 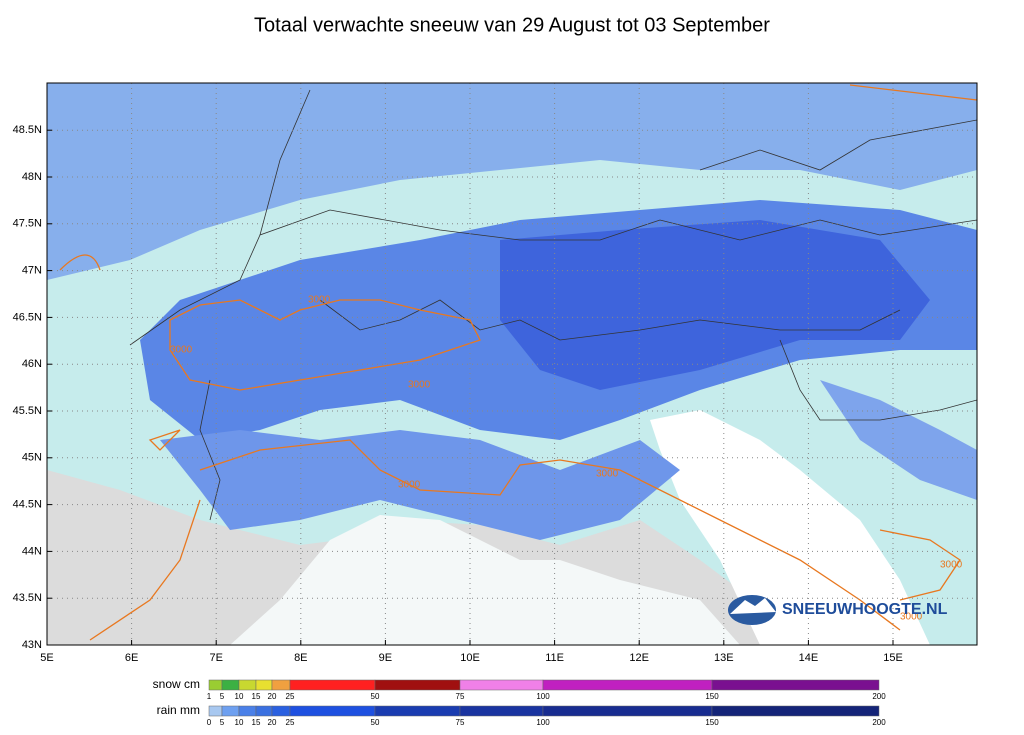 I want to click on lat-label: 45N, so click(x=32, y=458).